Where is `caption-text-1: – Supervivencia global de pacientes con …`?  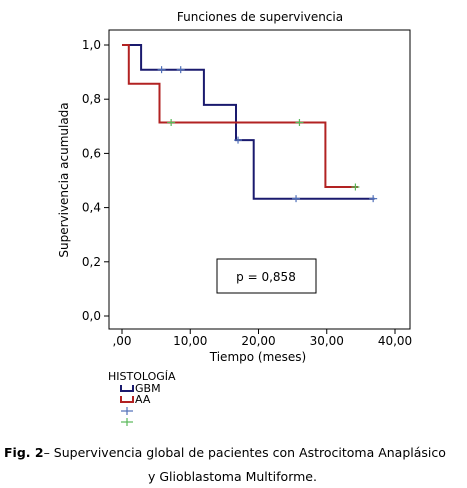
caption-text-1: – Supervivencia global de pacientes con … is located at coordinates (244, 452).